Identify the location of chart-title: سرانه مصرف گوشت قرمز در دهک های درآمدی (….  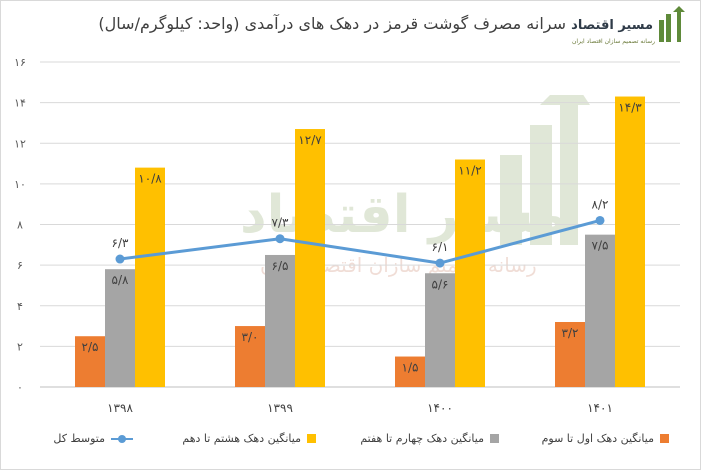
(332, 23).